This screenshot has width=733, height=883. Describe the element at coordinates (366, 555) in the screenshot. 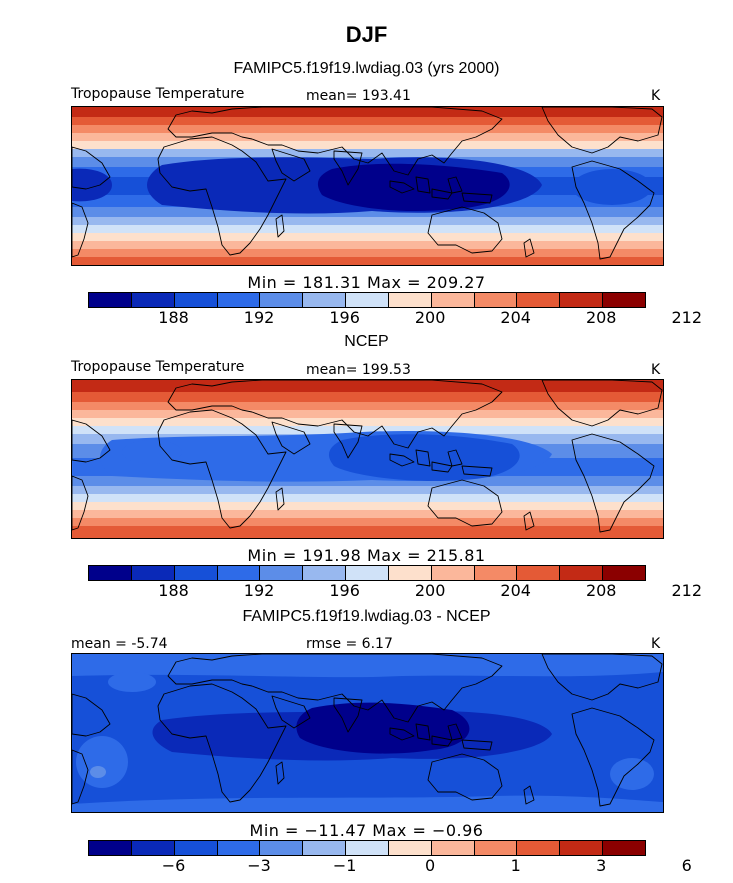

I see `panel-2-minmax: Min = 191.98 Max = 215.81` at that location.